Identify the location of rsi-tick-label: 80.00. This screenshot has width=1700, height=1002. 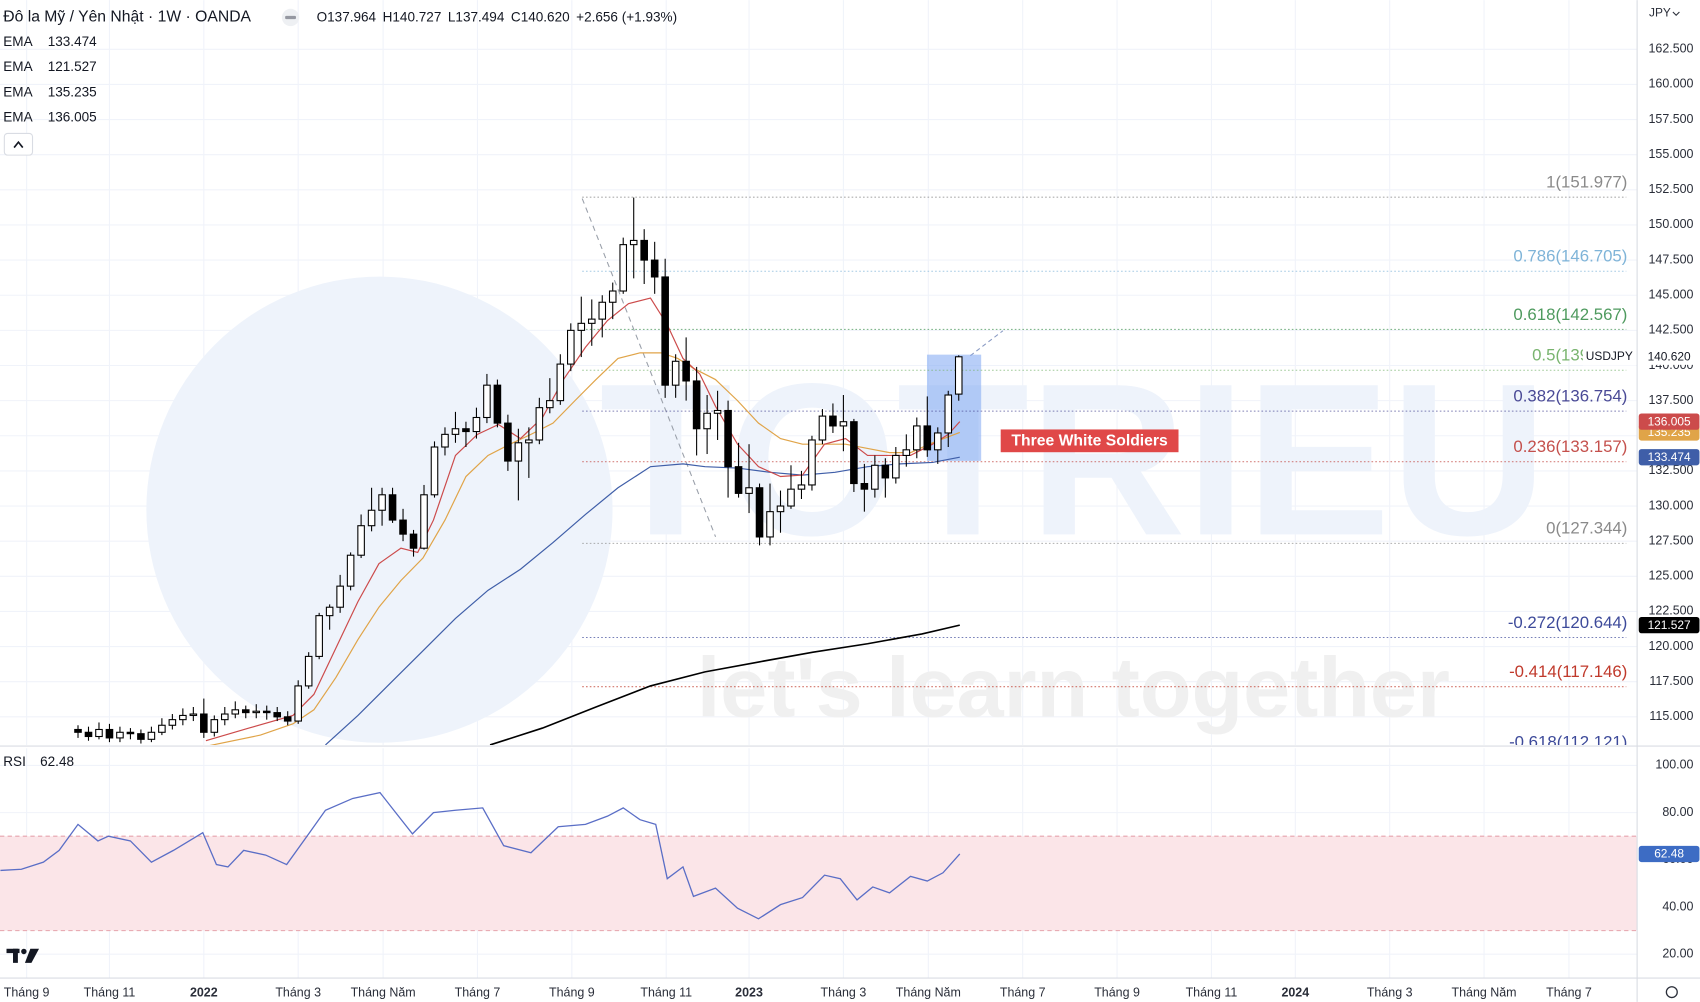
(1677, 812).